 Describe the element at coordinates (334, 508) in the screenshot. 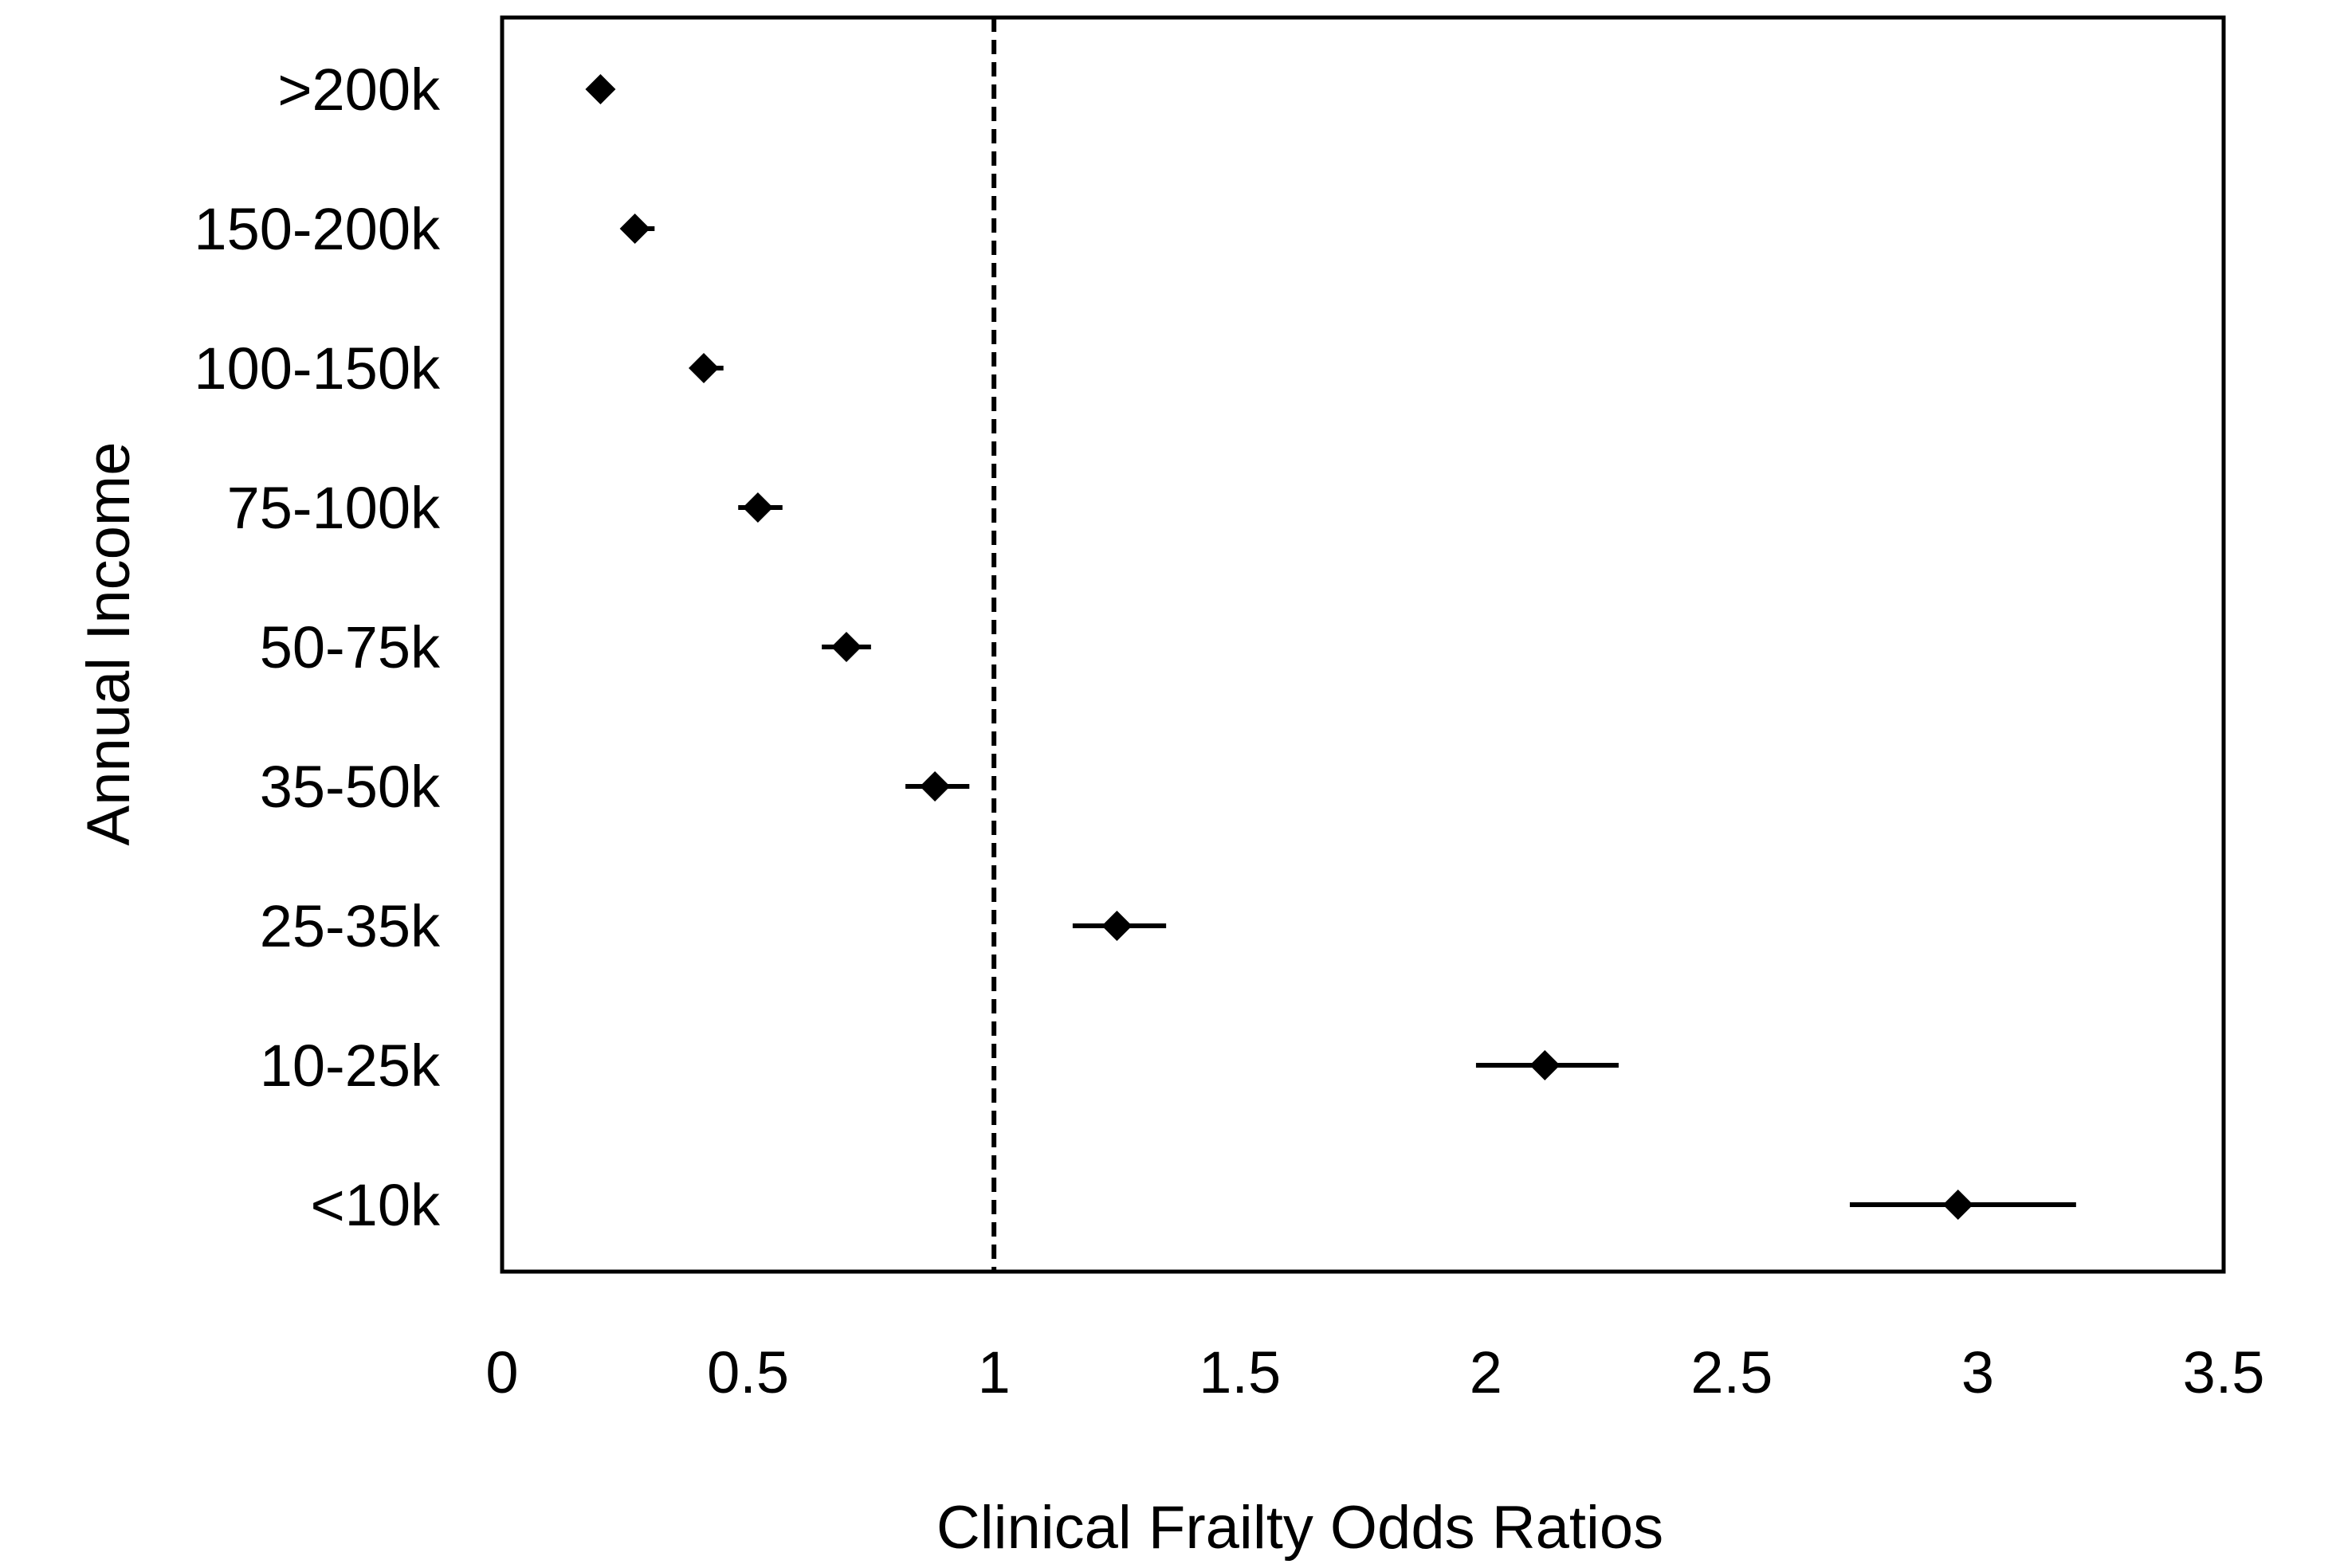

I see `y-category-label: 75-100k` at that location.